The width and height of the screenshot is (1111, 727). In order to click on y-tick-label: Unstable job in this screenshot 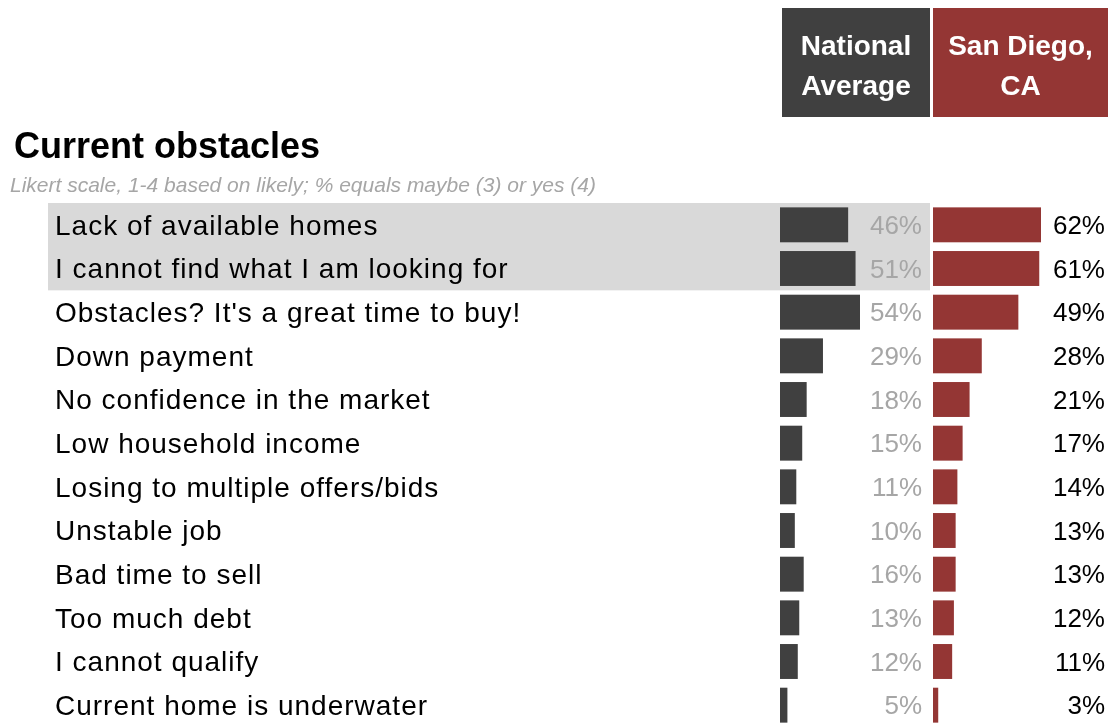, I will do `click(139, 531)`.